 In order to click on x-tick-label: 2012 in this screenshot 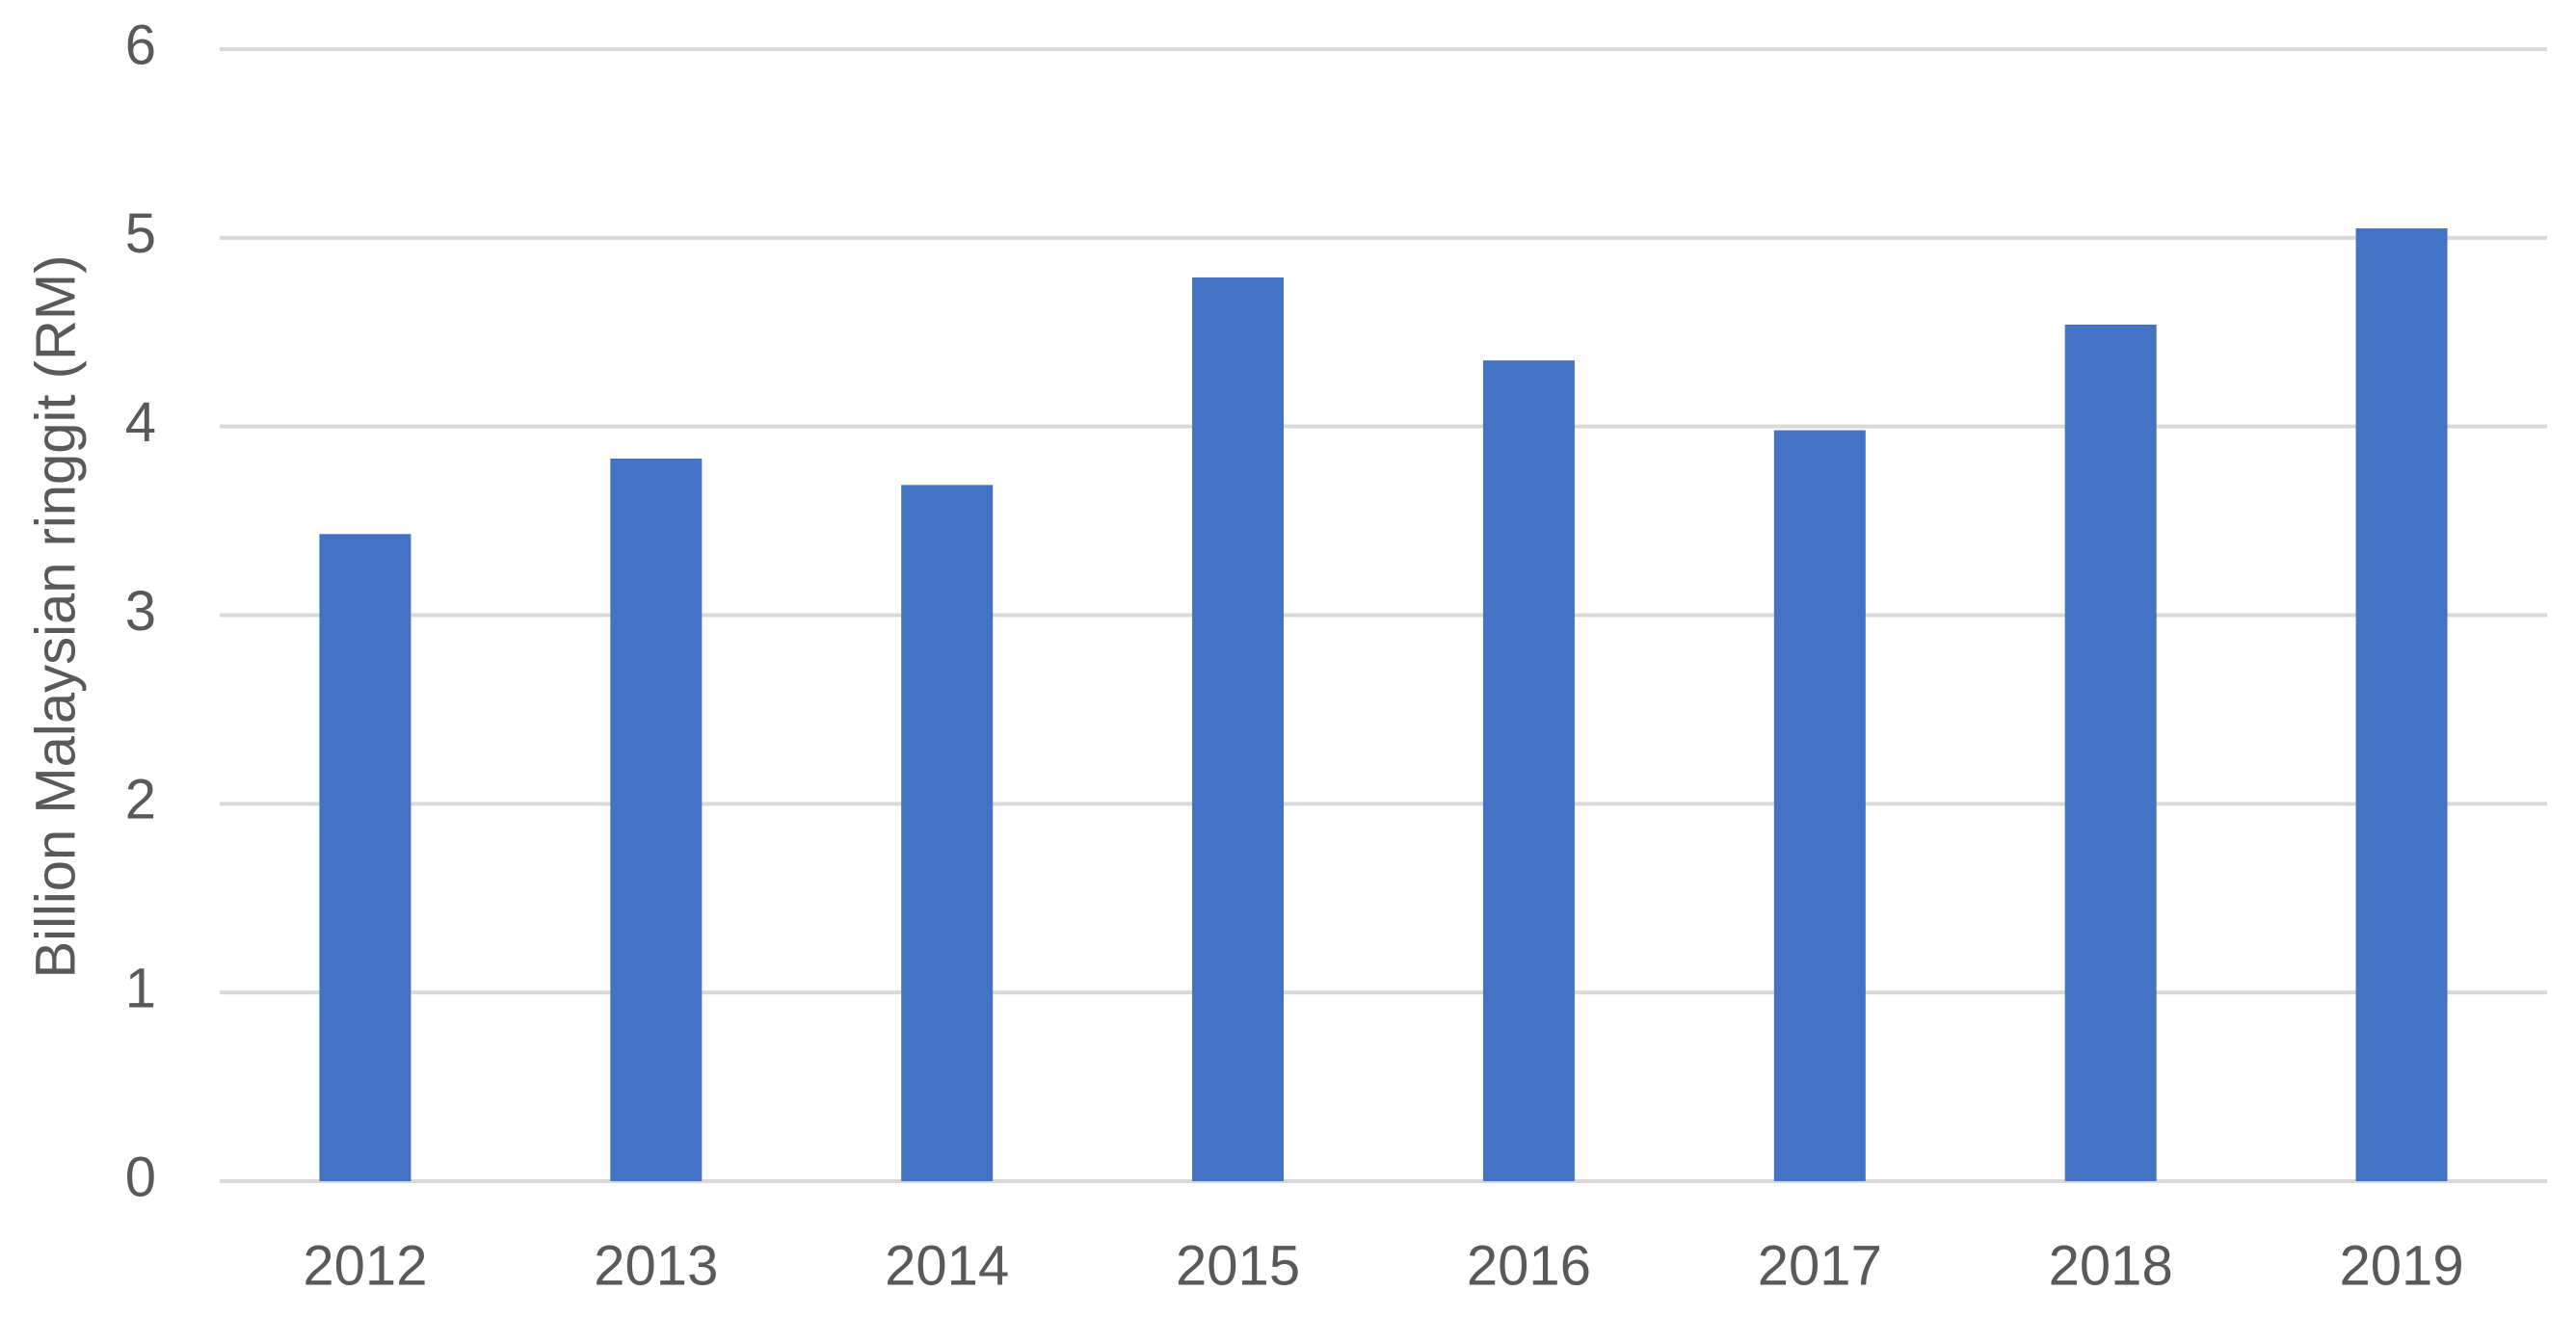, I will do `click(365, 1265)`.